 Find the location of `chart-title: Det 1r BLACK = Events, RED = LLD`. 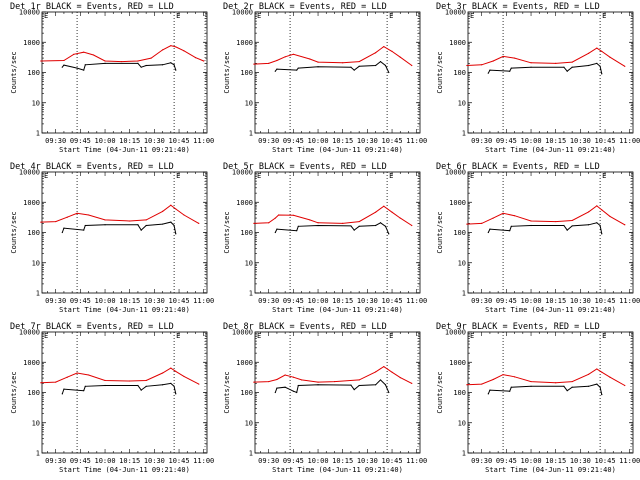

chart-title: Det 1r BLACK = Events, RED = LLD is located at coordinates (92, 7).